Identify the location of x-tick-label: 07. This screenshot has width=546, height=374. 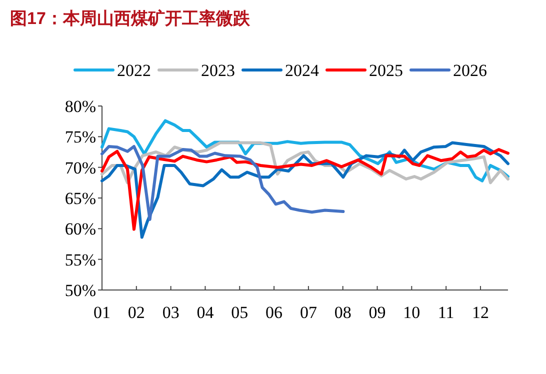
(309, 312).